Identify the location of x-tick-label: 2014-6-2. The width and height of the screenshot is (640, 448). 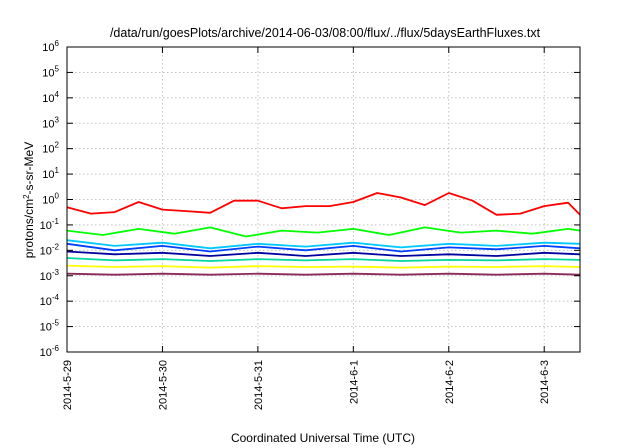
(450, 382).